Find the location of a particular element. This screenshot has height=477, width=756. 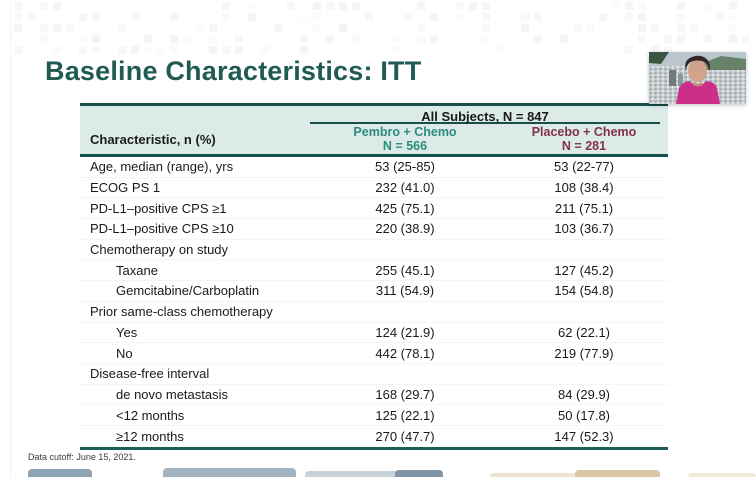

pembro-value: 53 (25-85) is located at coordinates (405, 167).